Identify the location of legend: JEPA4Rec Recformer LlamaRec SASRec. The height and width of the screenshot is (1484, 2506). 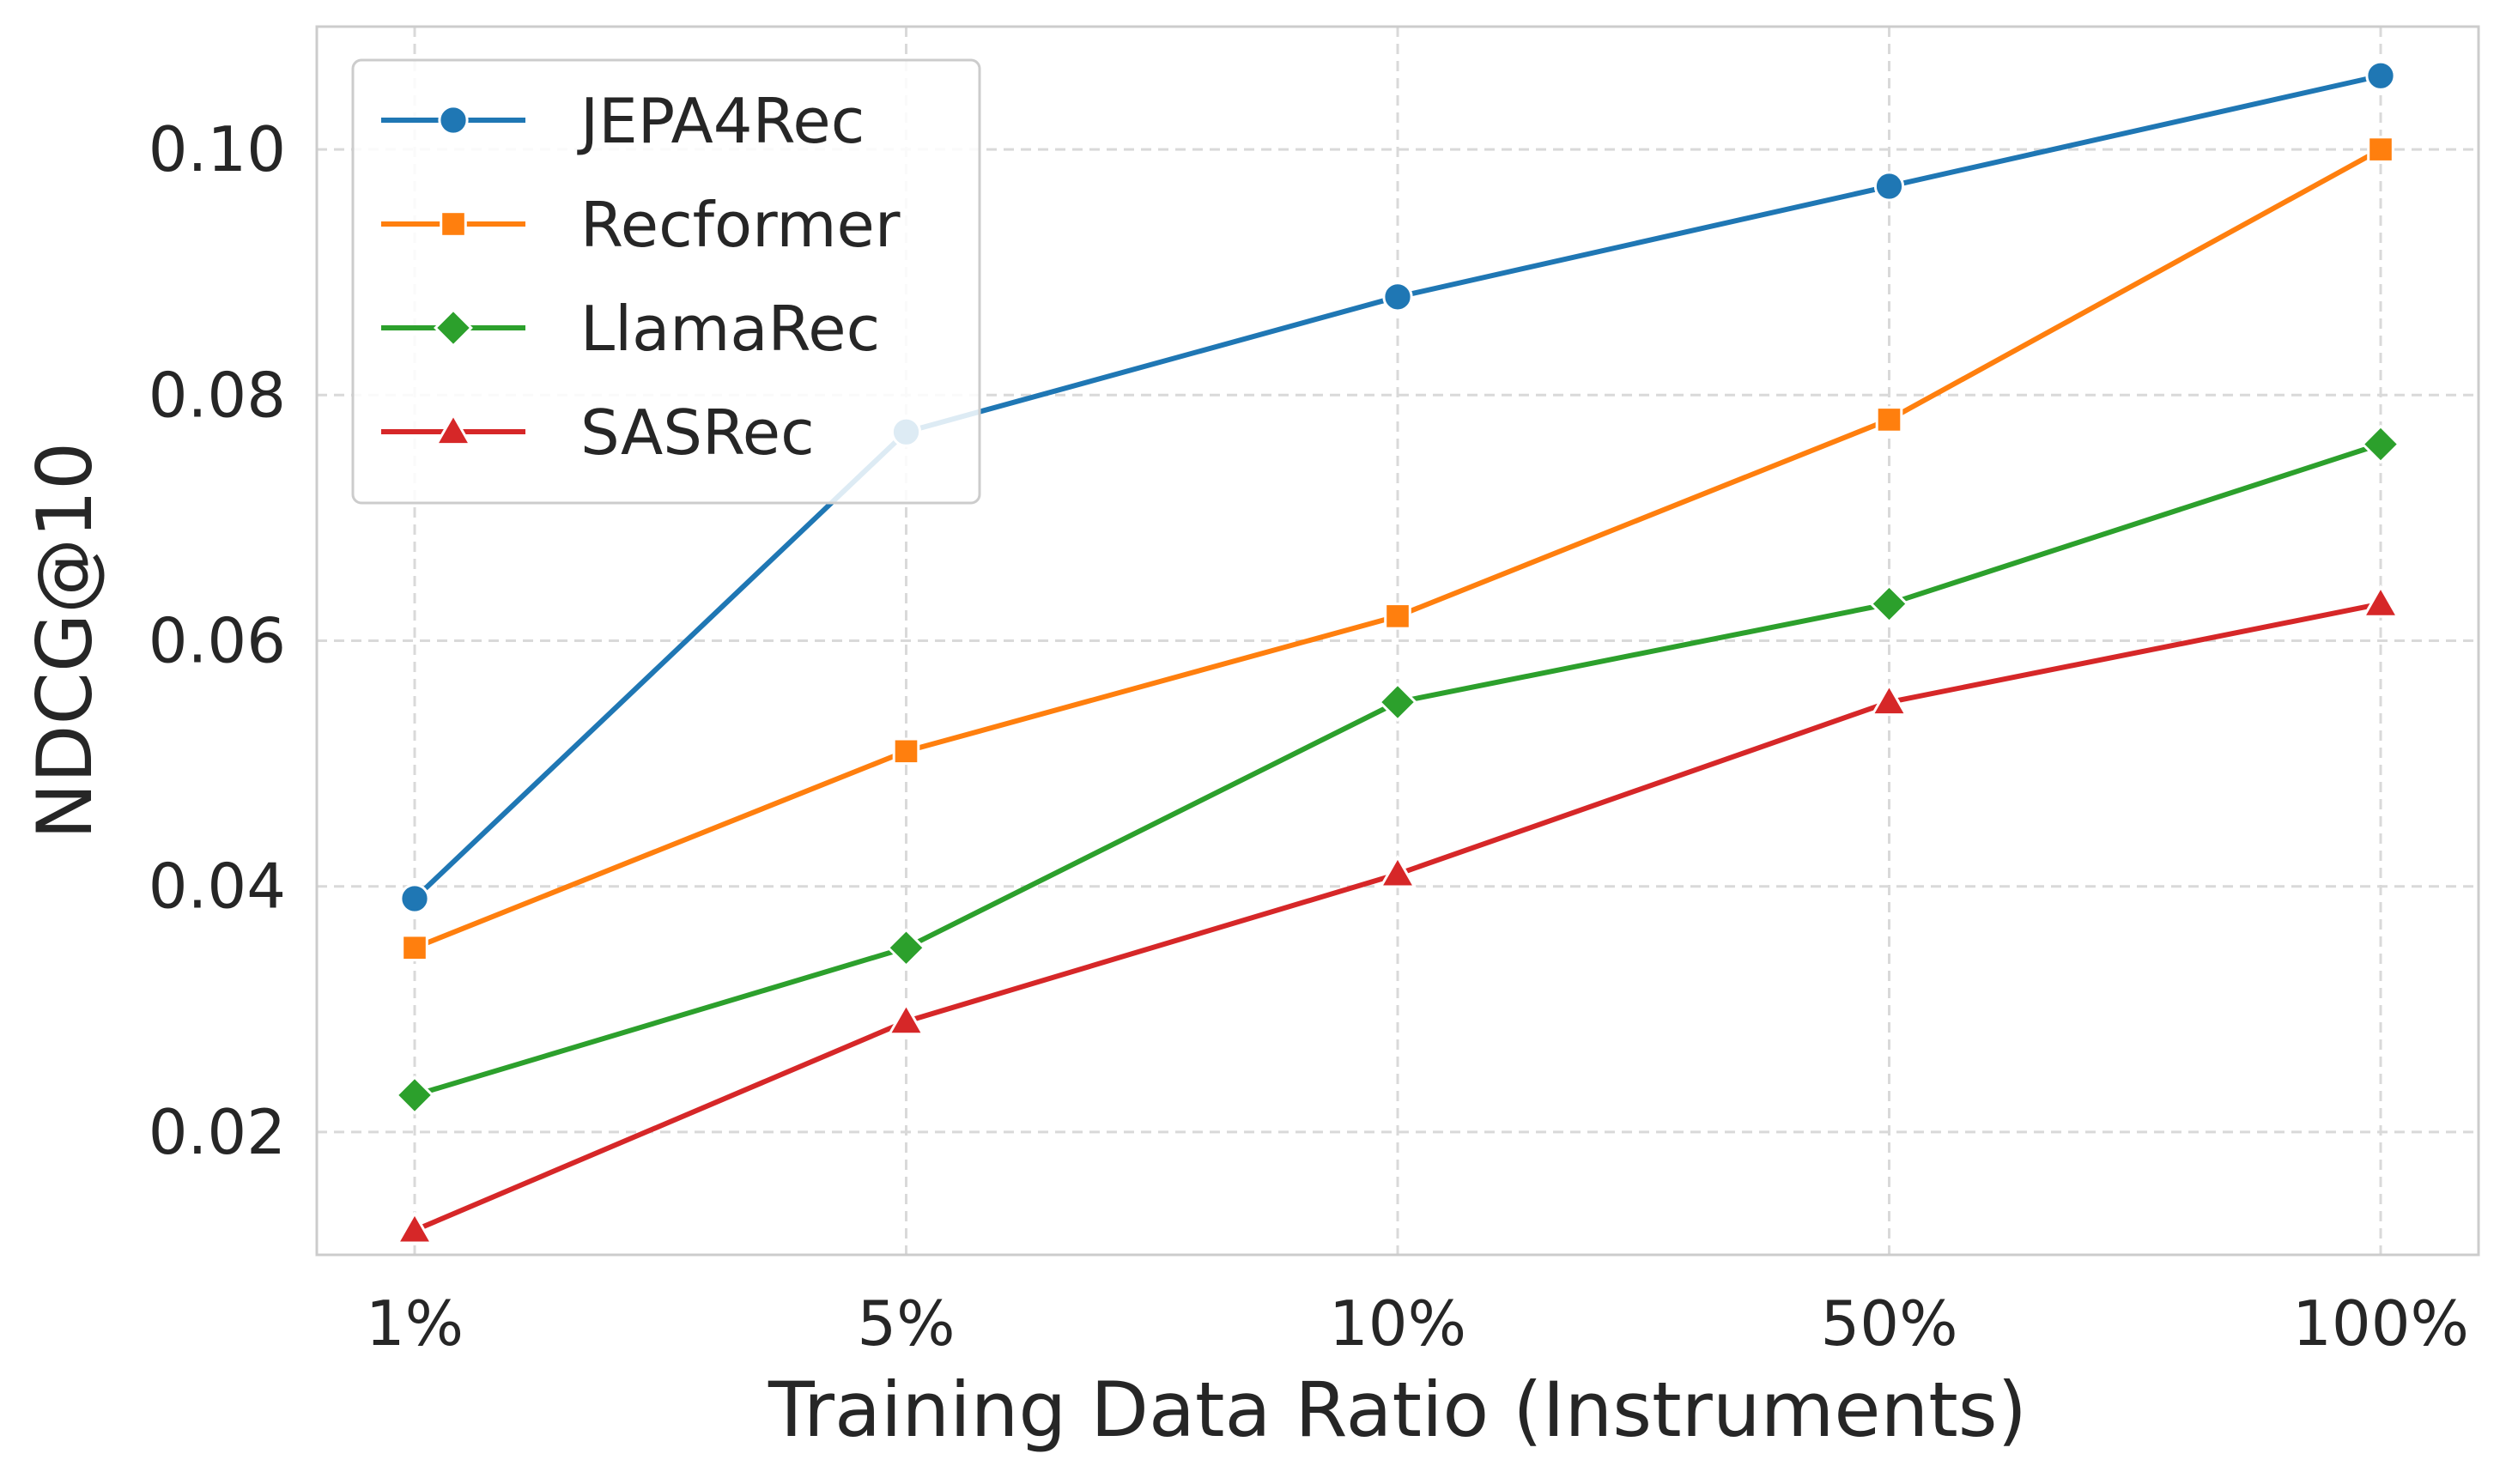
(666, 281).